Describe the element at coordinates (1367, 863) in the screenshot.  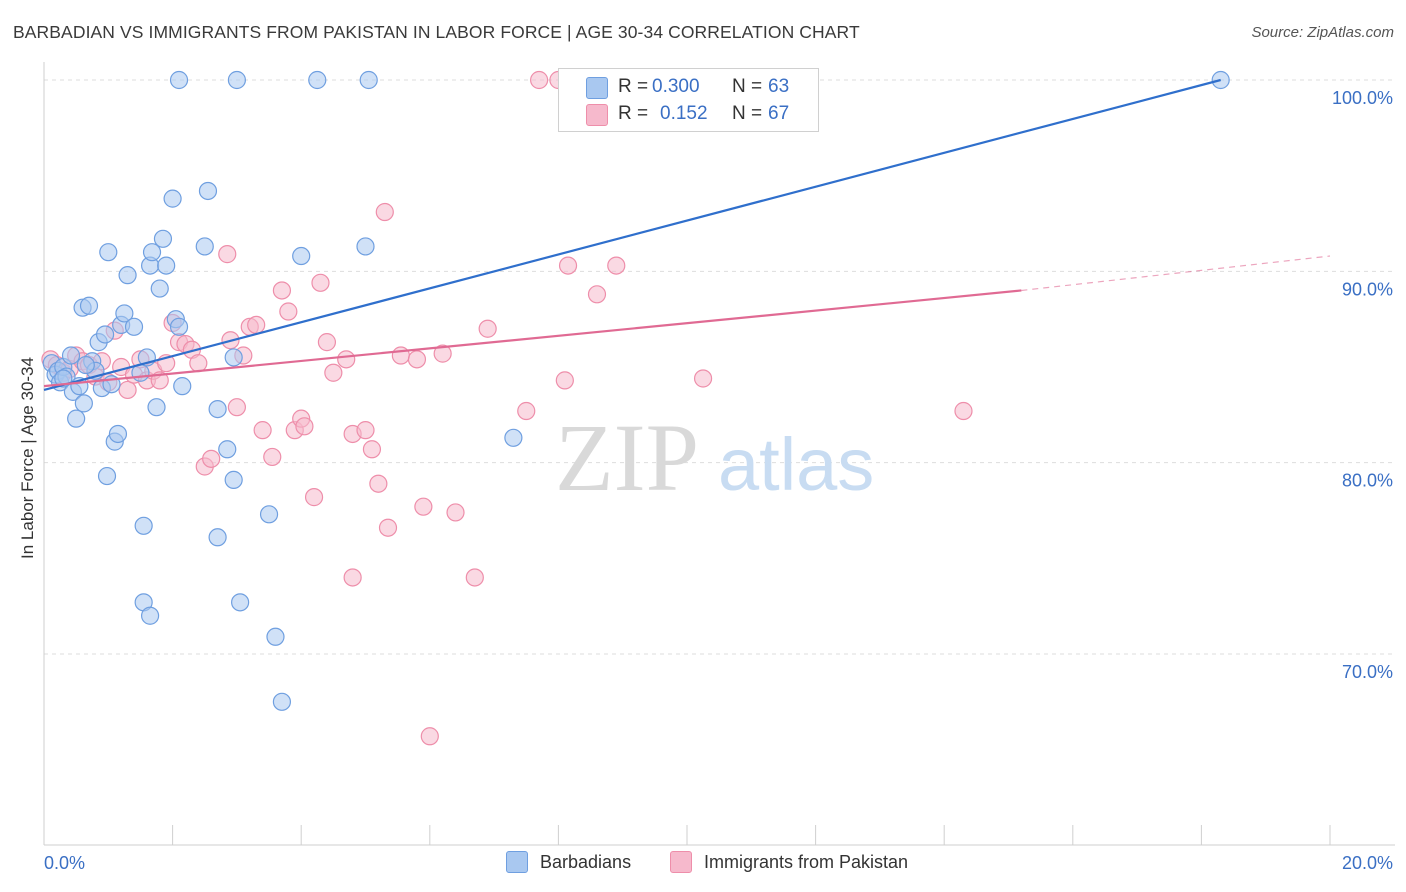
I see `x-tick-label: 20.0%` at that location.